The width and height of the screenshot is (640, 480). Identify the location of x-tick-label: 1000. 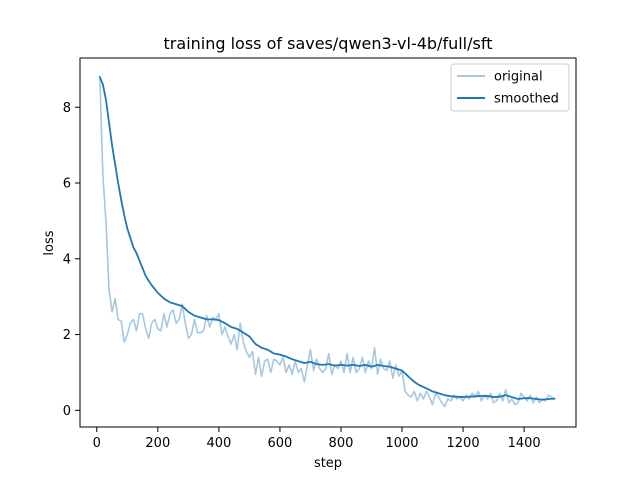
(401, 443).